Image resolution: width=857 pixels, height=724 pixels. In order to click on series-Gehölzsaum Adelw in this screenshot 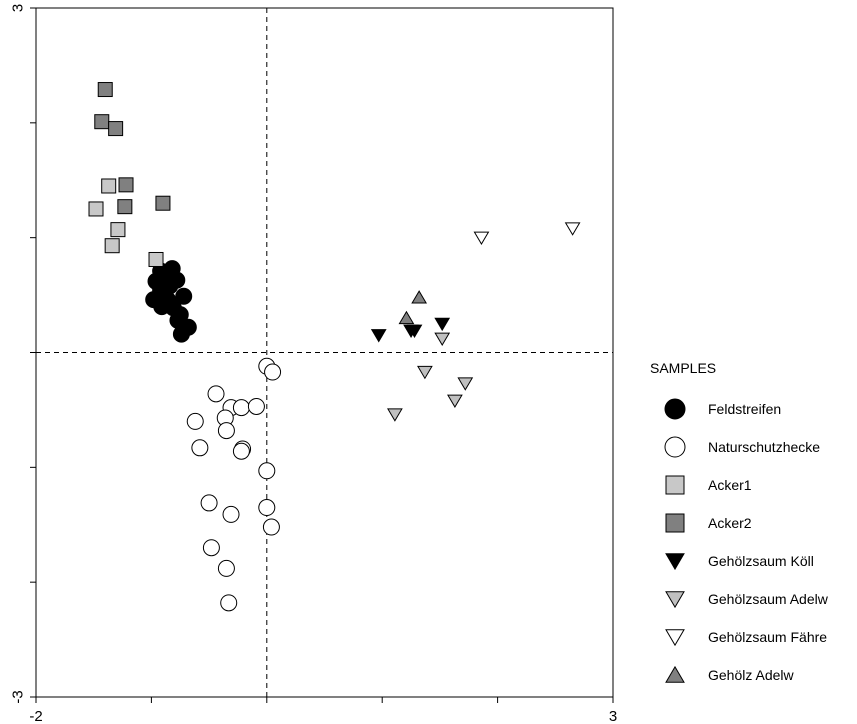, I will do `click(430, 377)`.